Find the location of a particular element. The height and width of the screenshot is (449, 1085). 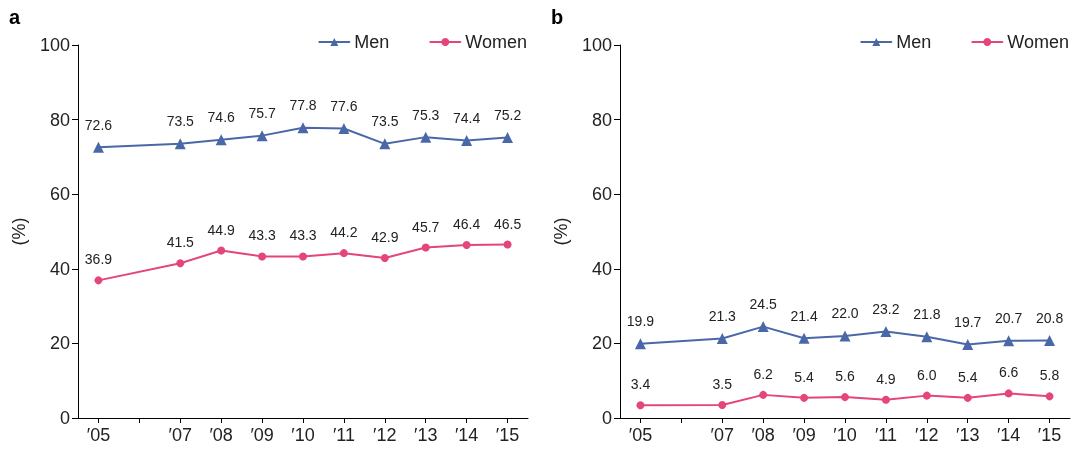

data-label: 3.5 is located at coordinates (722, 383).